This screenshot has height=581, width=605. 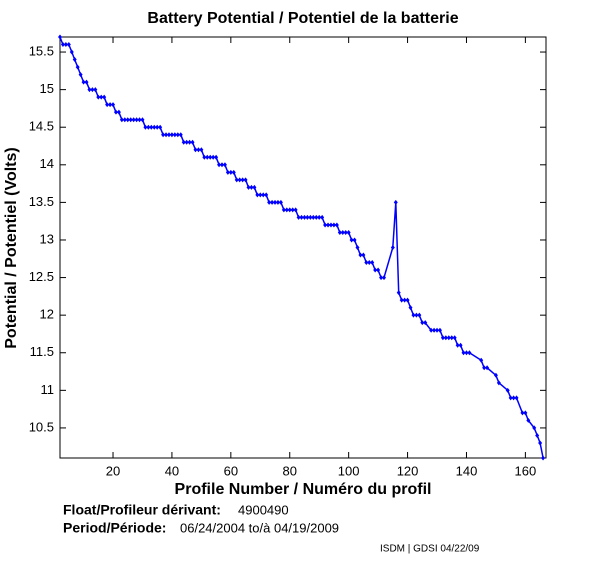 What do you see at coordinates (47, 238) in the screenshot?
I see `y-tick-label: 13` at bounding box center [47, 238].